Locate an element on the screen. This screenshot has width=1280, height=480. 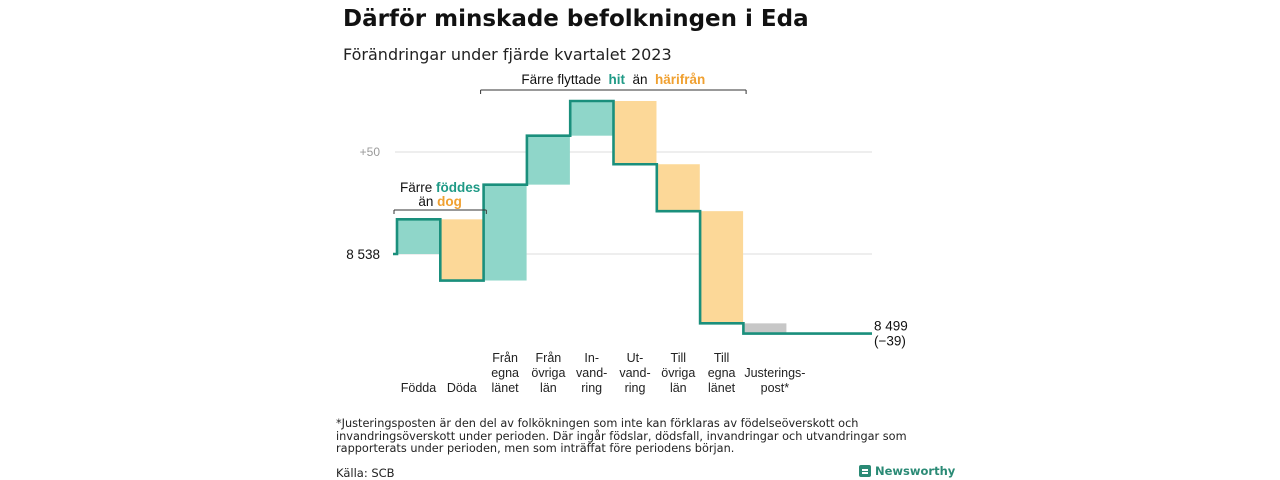
source-note: Källa: SCB is located at coordinates (365, 473).